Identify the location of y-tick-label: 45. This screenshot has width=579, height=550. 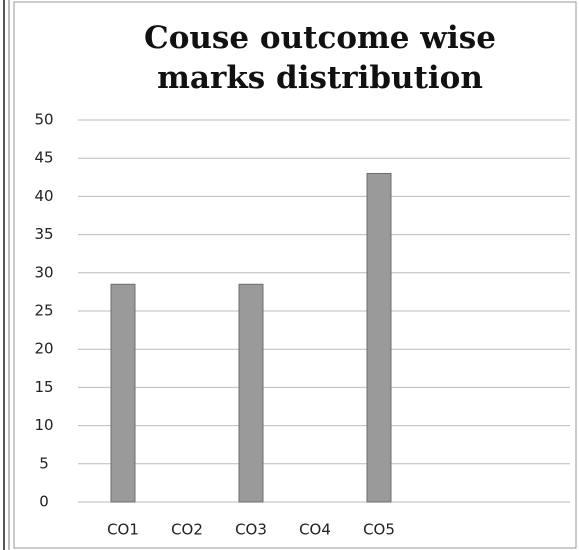
(43, 158).